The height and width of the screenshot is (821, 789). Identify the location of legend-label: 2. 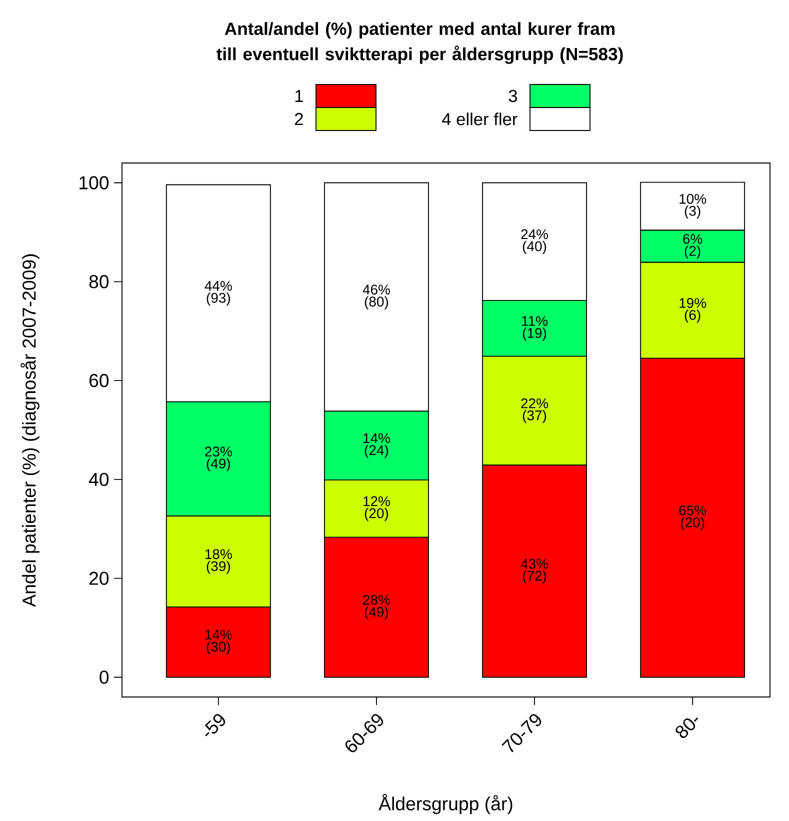
(298, 119).